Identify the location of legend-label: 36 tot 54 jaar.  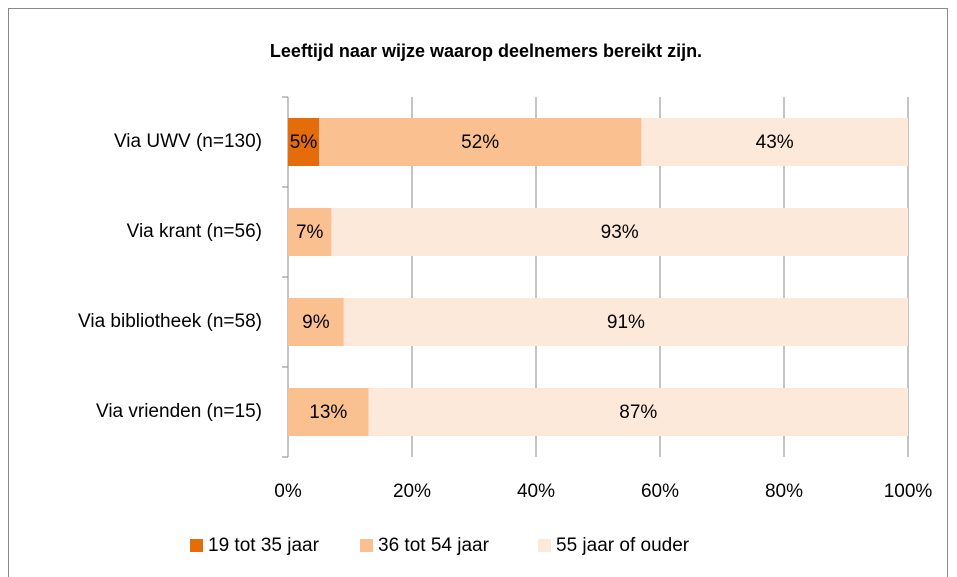
(434, 545).